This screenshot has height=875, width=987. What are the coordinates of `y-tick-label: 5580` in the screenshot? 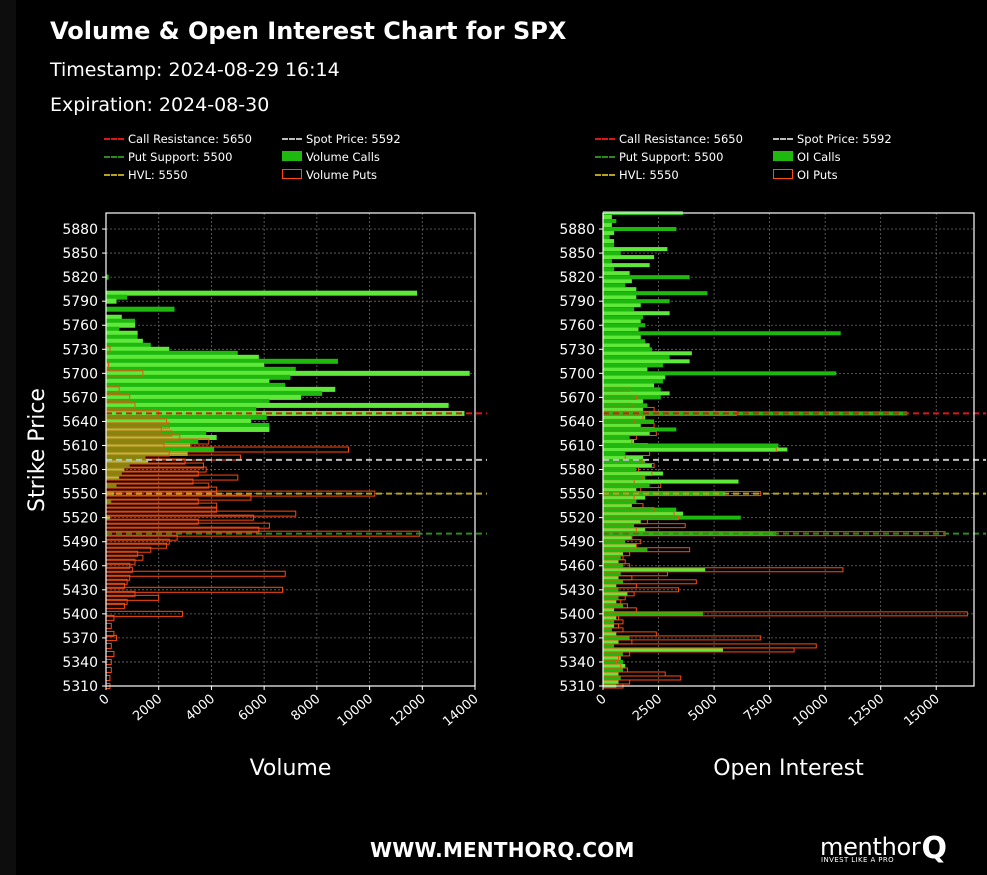 It's located at (80, 471).